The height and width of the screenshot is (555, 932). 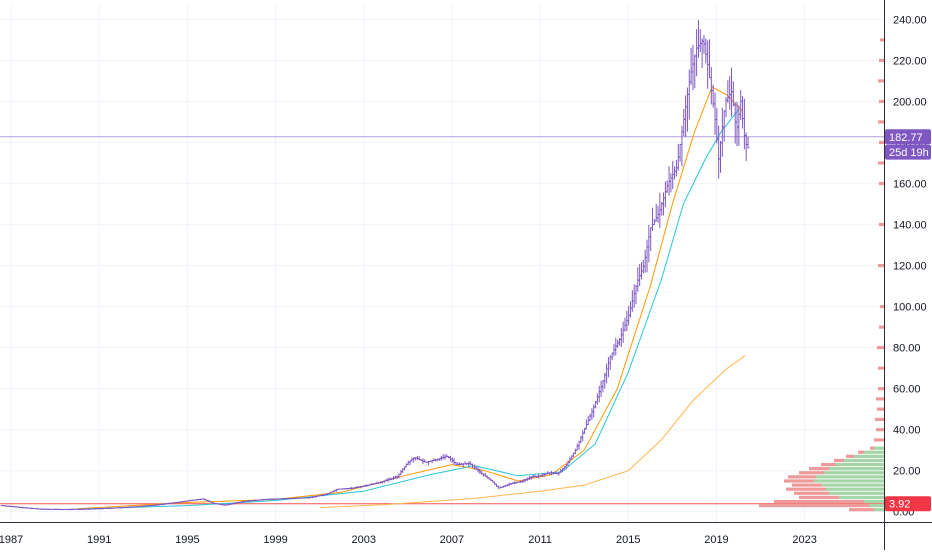 I want to click on price-label-text: 3.92, so click(x=899, y=505).